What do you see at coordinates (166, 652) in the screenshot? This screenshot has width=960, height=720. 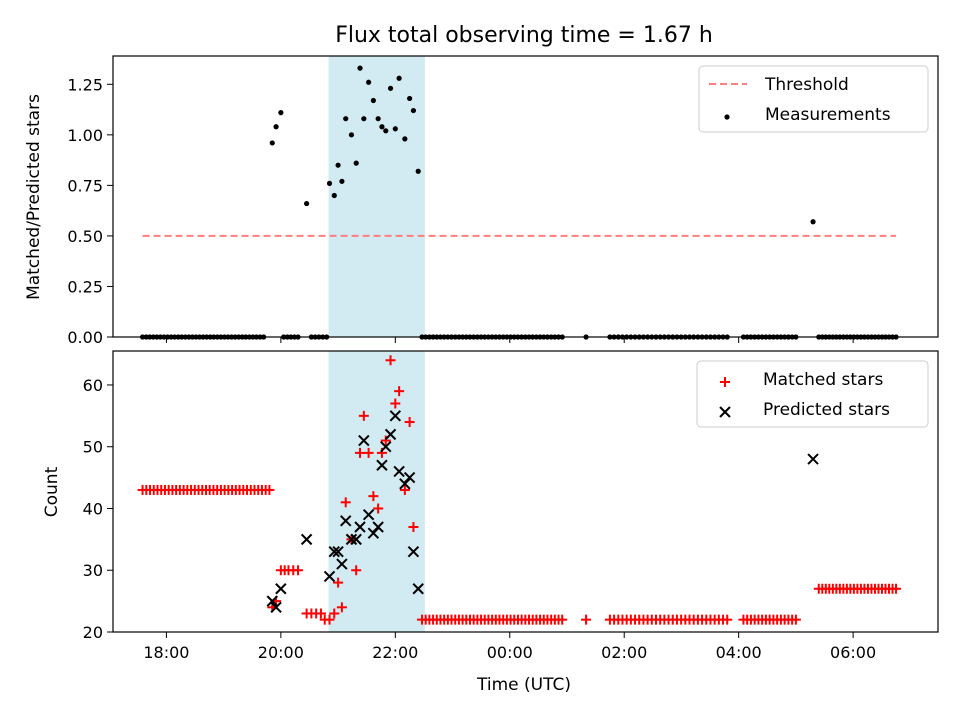 I see `x-tick-label: 18:00` at bounding box center [166, 652].